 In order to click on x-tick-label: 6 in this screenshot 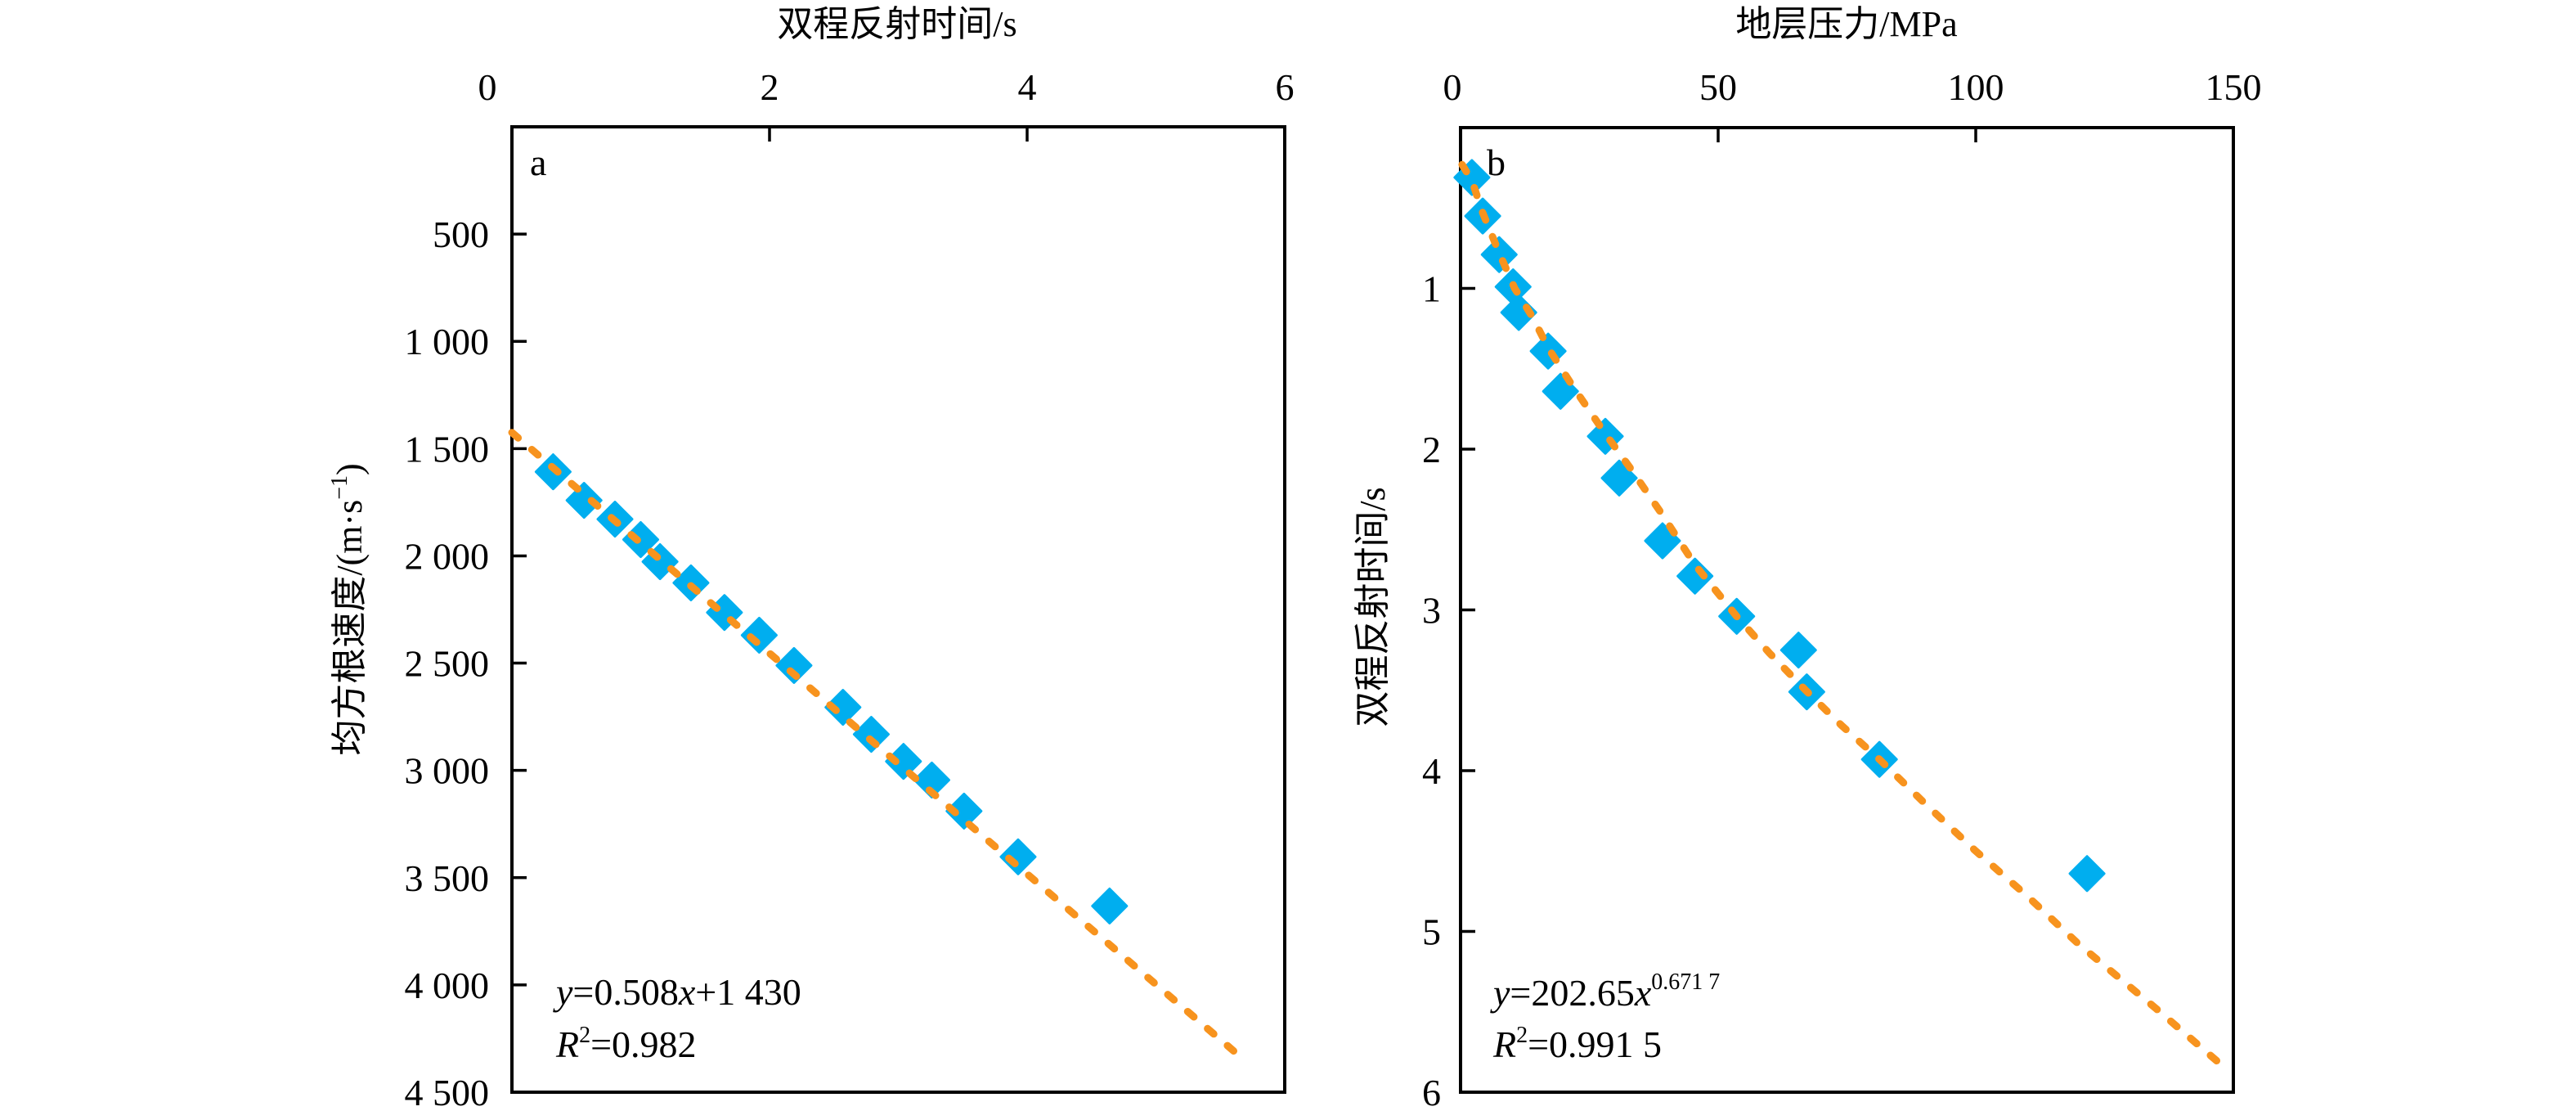, I will do `click(1286, 87)`.